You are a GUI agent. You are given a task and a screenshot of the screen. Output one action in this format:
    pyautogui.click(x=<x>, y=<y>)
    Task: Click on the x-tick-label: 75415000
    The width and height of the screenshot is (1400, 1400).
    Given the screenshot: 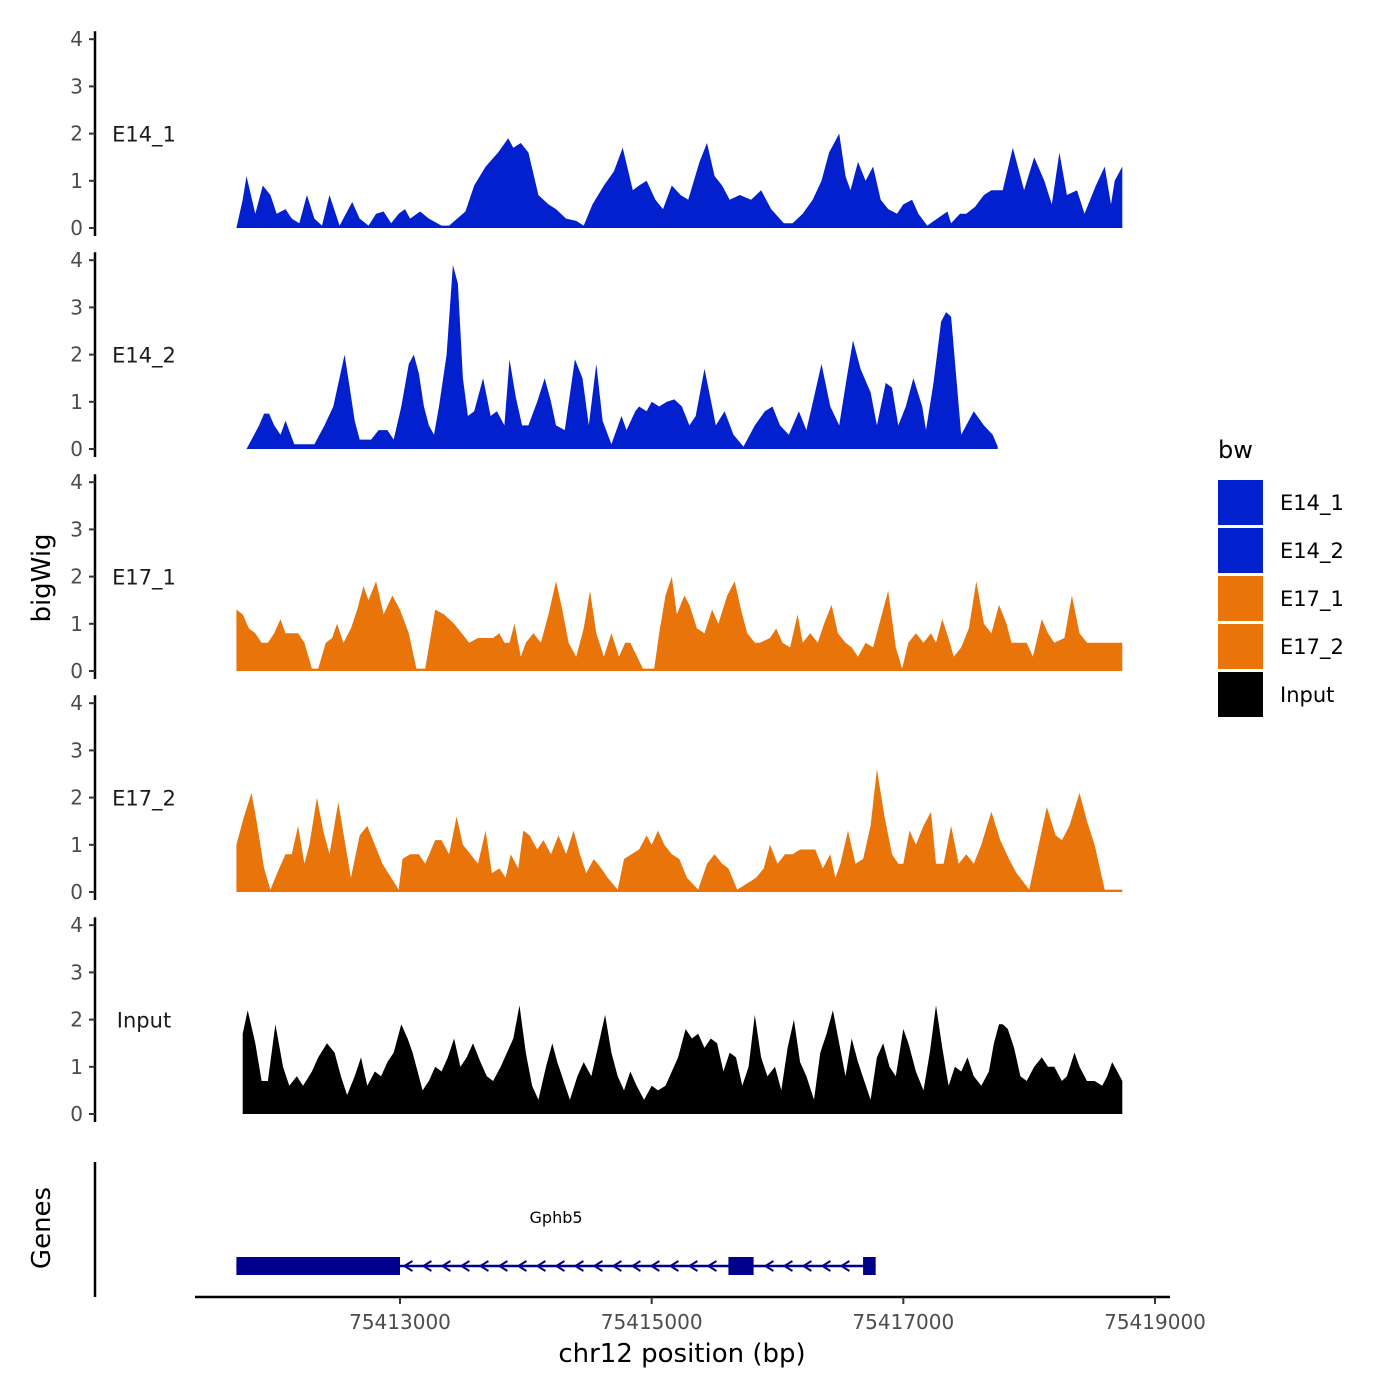 What is the action you would take?
    pyautogui.click(x=652, y=1322)
    